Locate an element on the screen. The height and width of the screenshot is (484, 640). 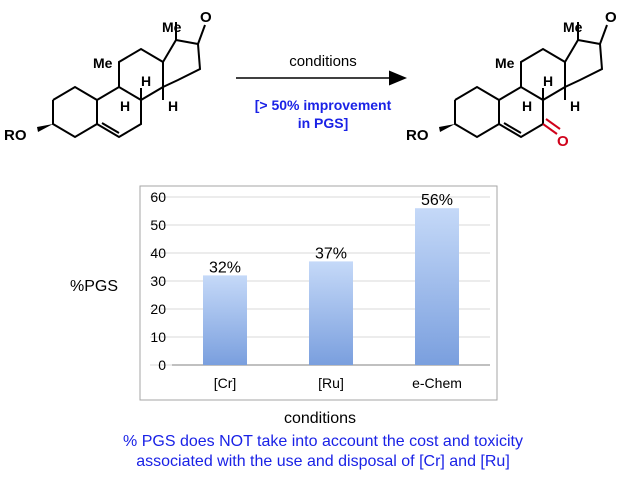
x-tick-label: [Cr] is located at coordinates (225, 383).